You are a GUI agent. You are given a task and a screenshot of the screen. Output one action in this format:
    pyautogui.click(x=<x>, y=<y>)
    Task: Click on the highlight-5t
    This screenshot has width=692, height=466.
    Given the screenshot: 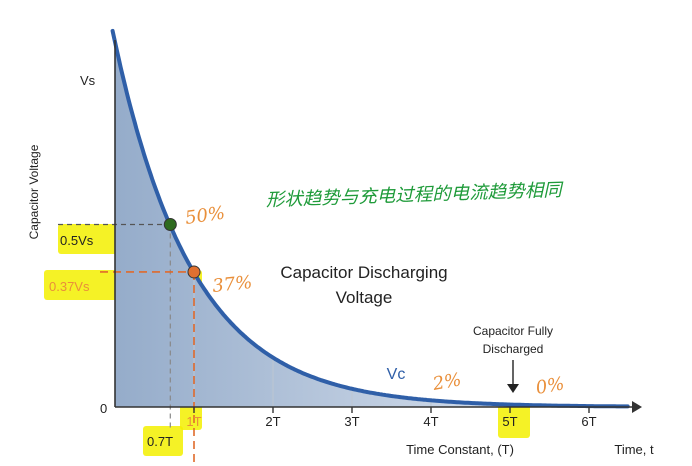 What is the action you would take?
    pyautogui.click(x=514, y=421)
    